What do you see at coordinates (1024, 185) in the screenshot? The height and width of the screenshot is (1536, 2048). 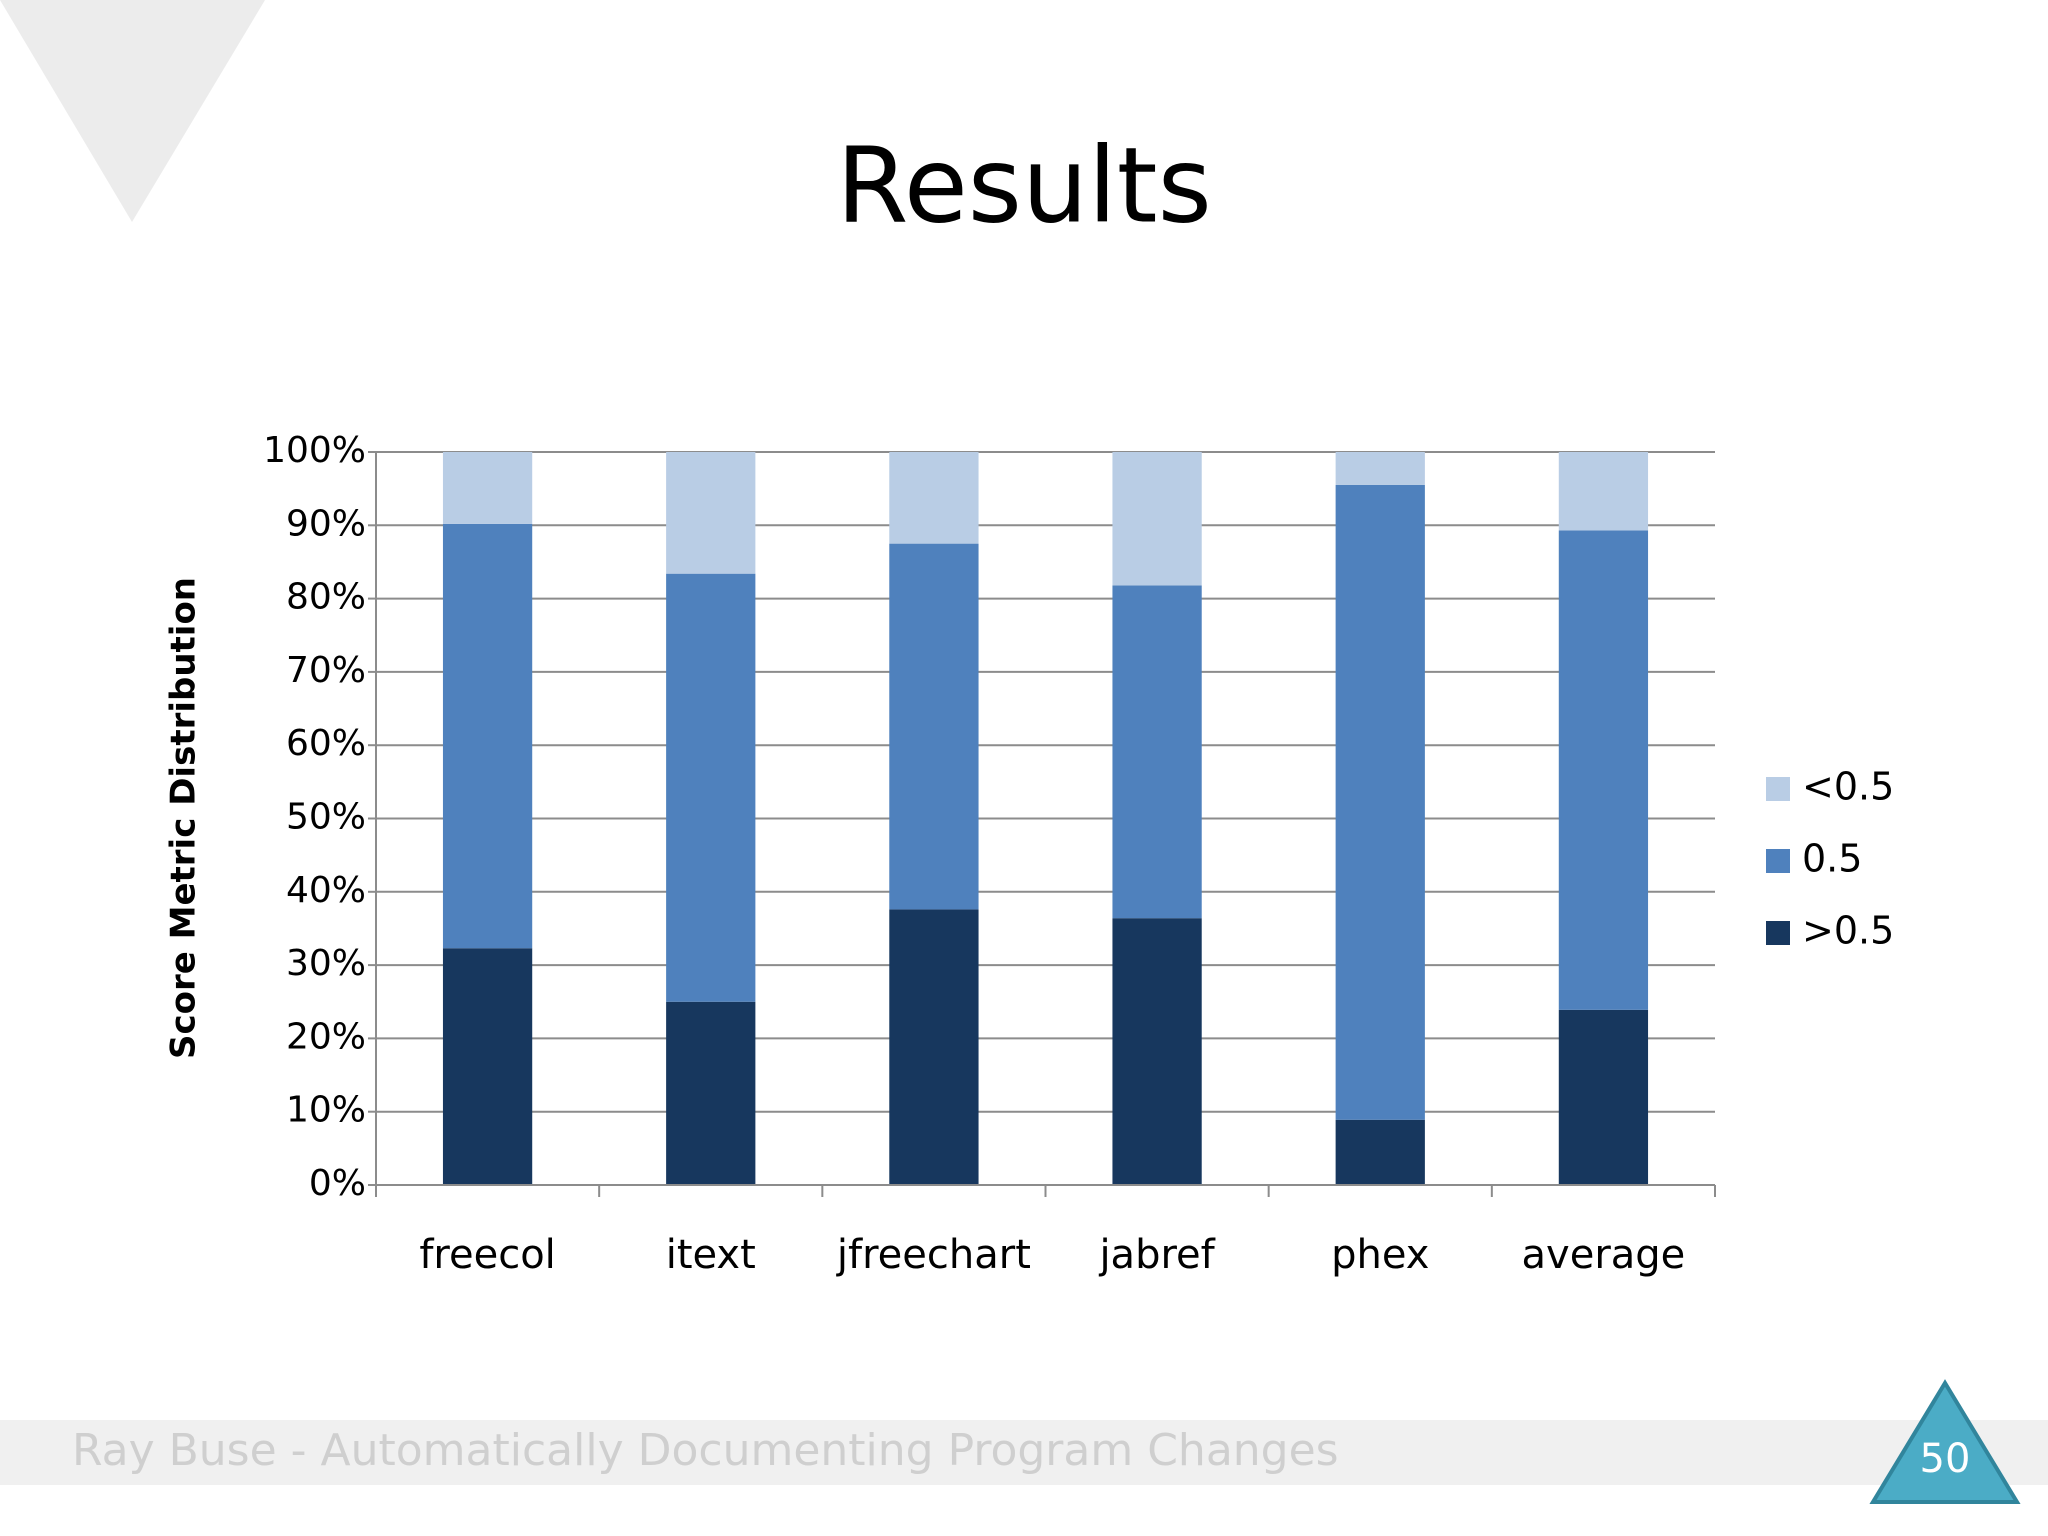 I see `chart-title: Results` at bounding box center [1024, 185].